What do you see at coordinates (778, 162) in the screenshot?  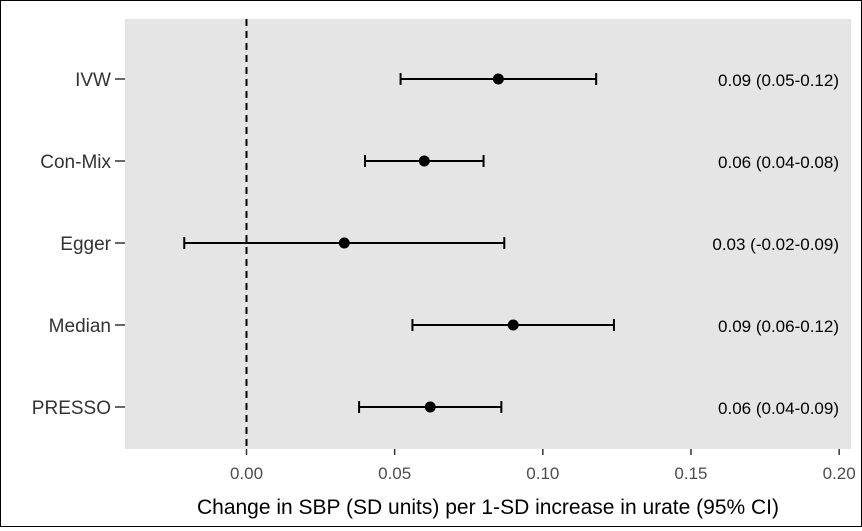 I see `ci-text-con-mix: 0.06 (0.04-0.08)` at bounding box center [778, 162].